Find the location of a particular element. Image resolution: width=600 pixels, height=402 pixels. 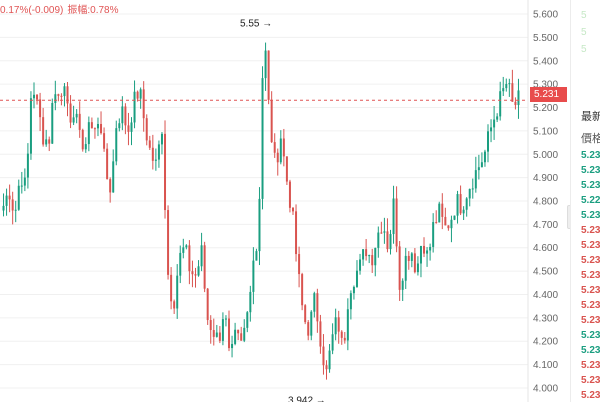

y-tick-label: 4.300 is located at coordinates (545, 318).